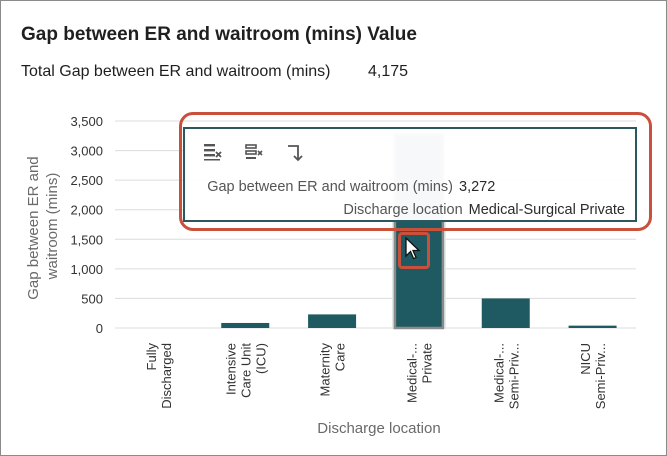  Describe the element at coordinates (254, 152) in the screenshot. I see `remove-data-icon` at that location.